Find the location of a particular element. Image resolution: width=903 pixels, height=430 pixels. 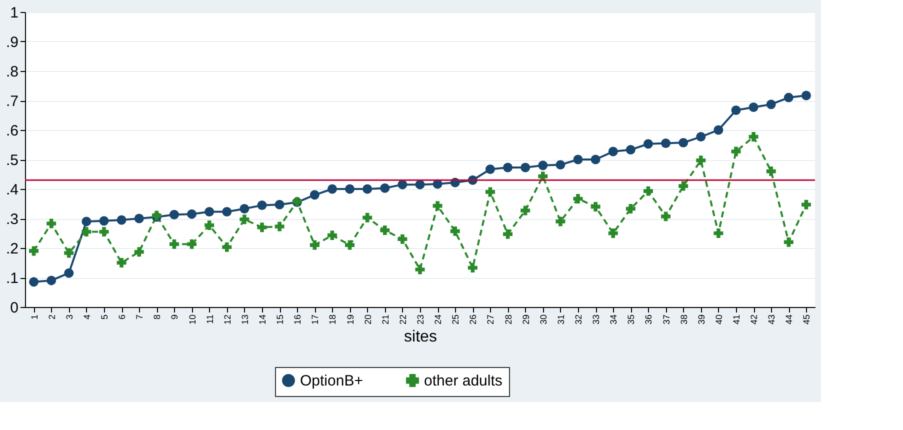

x-tick-label: 25 is located at coordinates (455, 319).